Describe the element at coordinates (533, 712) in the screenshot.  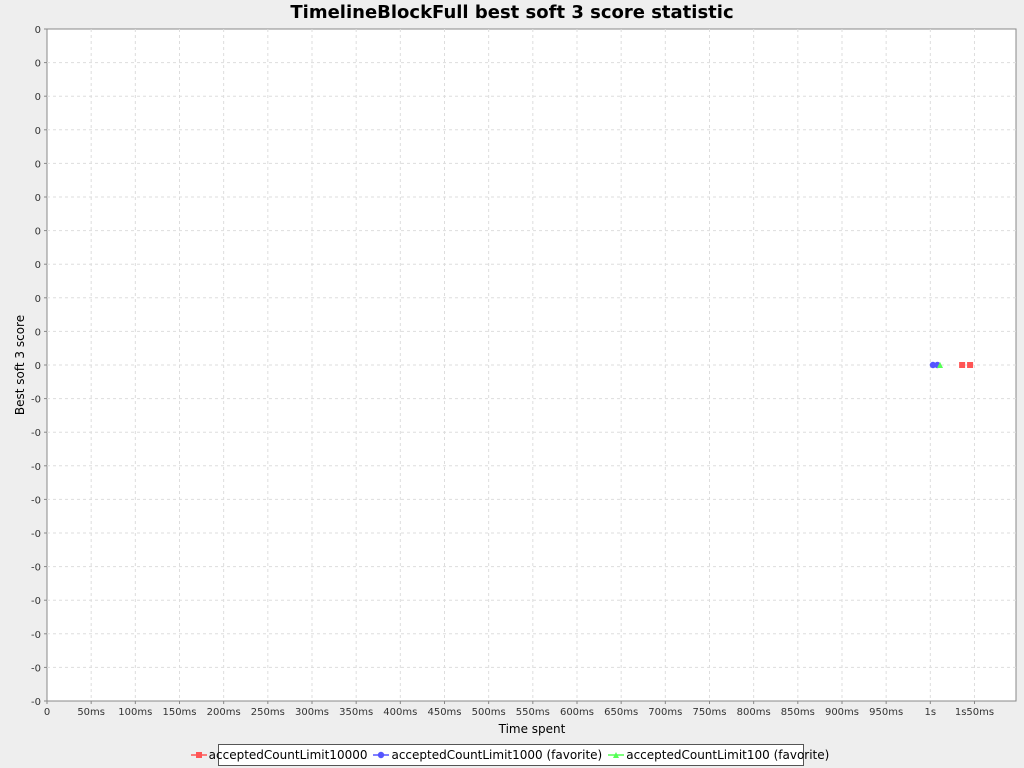
I see `x-tick-label: 550ms` at that location.